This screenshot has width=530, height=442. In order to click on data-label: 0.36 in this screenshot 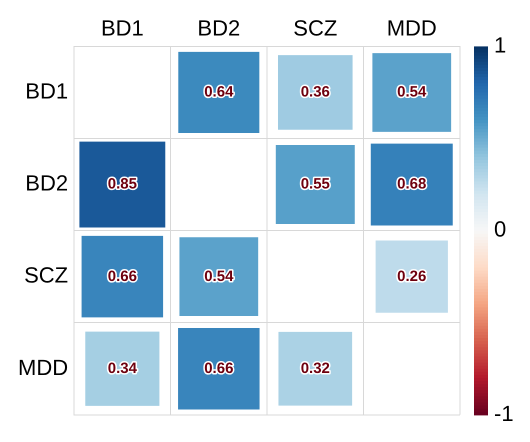, I will do `click(315, 92)`.